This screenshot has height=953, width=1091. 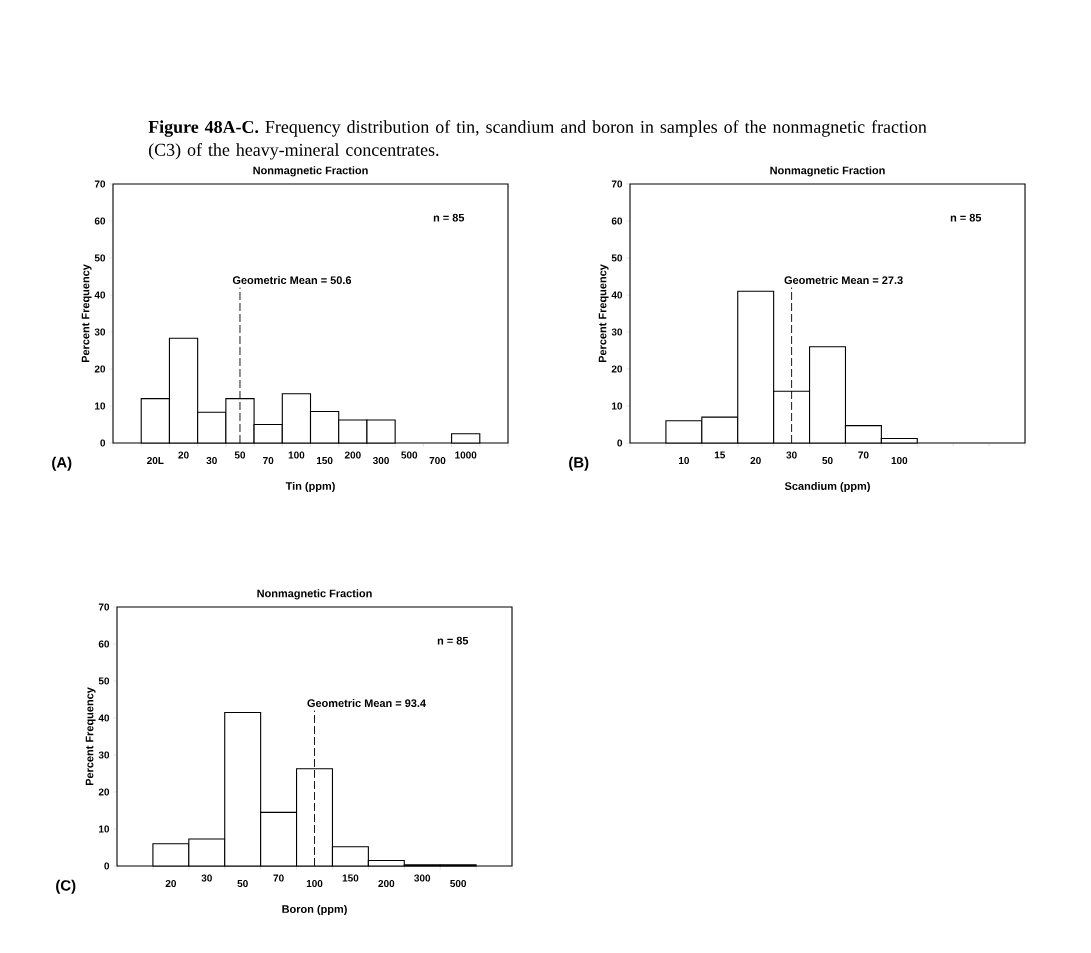 What do you see at coordinates (843, 280) in the screenshot?
I see `ref-line-label: Geometric Mean = 27.3` at bounding box center [843, 280].